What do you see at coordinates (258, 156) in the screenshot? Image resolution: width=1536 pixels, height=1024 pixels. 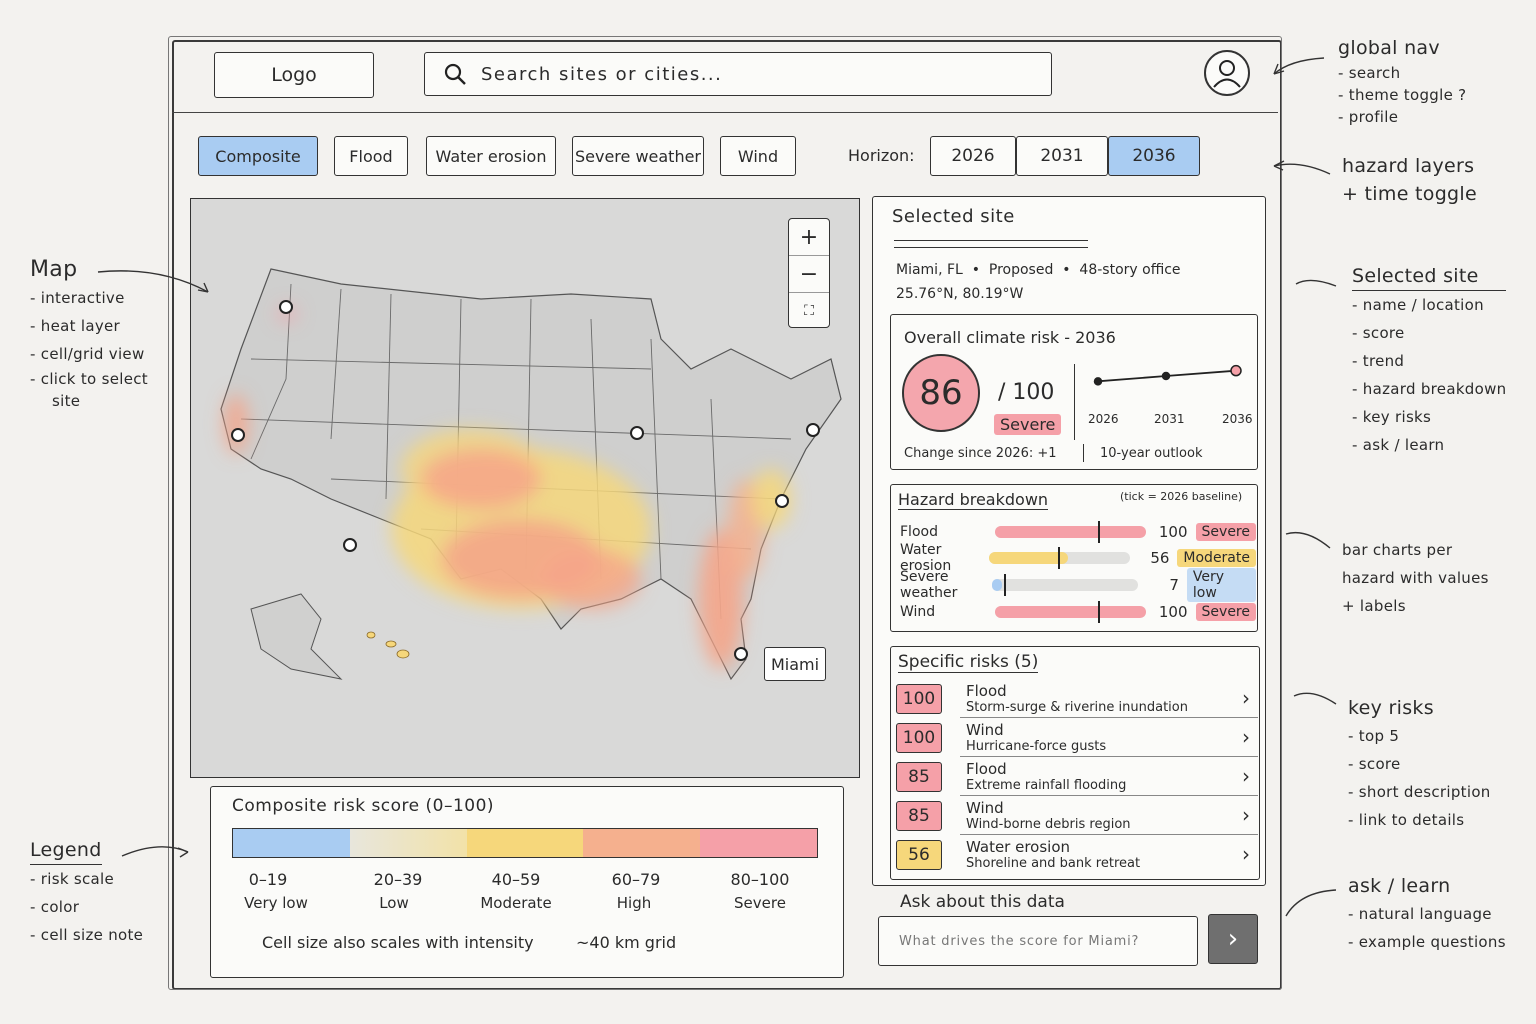 I see `tab-composite: Composite` at bounding box center [258, 156].